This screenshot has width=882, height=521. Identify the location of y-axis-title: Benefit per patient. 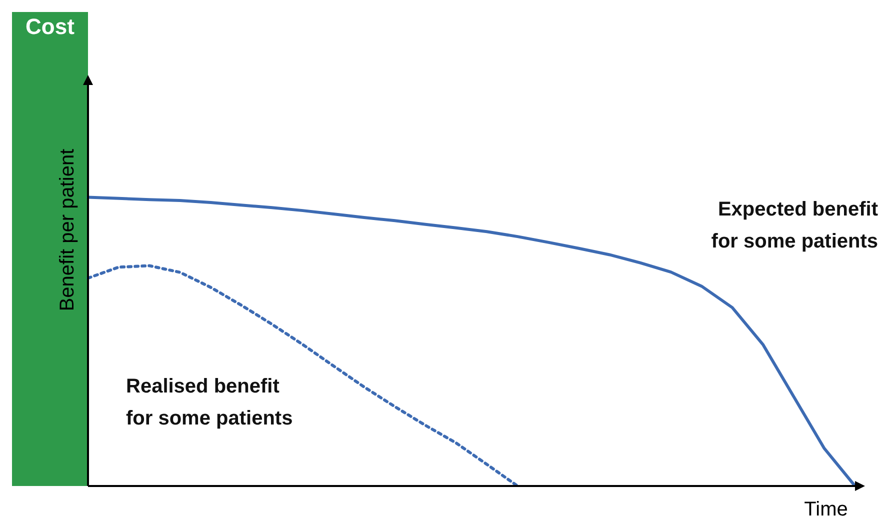
(67, 230).